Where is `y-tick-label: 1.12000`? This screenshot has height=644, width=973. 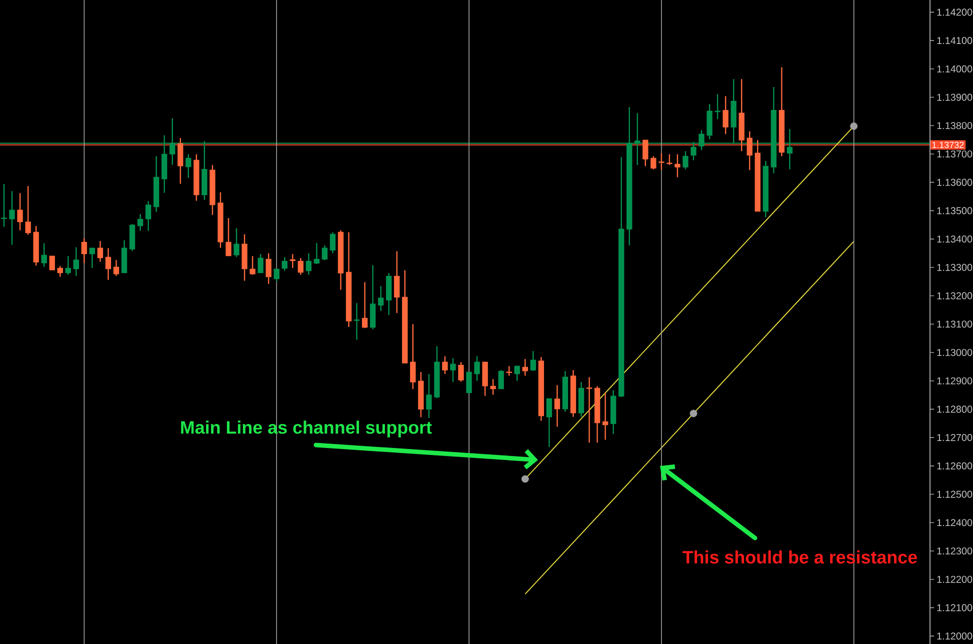
y-tick-label: 1.12000 is located at coordinates (954, 636).